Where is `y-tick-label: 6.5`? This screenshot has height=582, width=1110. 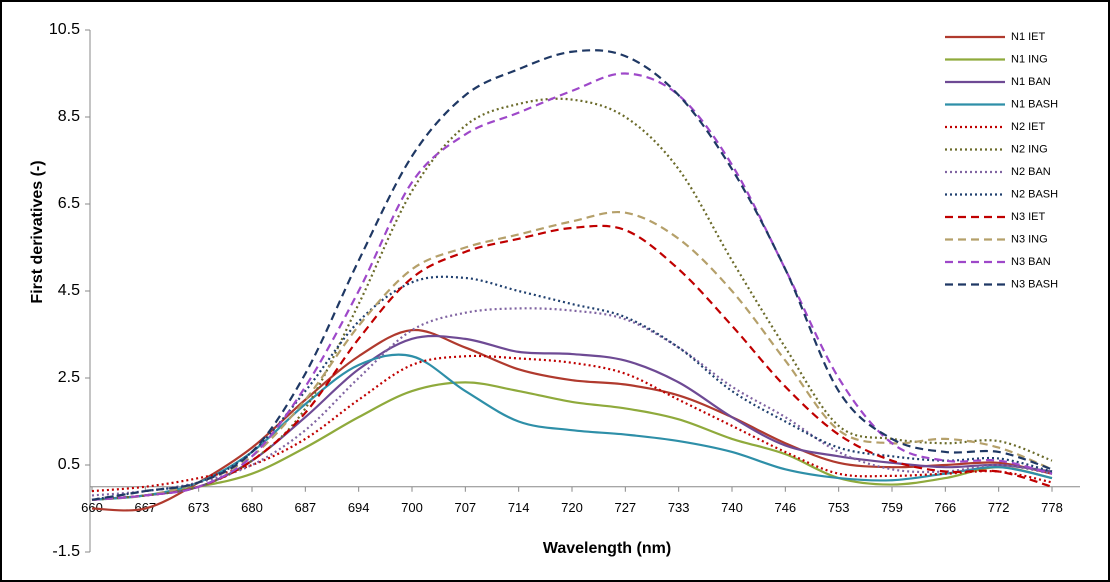
y-tick-label: 6.5 is located at coordinates (69, 203).